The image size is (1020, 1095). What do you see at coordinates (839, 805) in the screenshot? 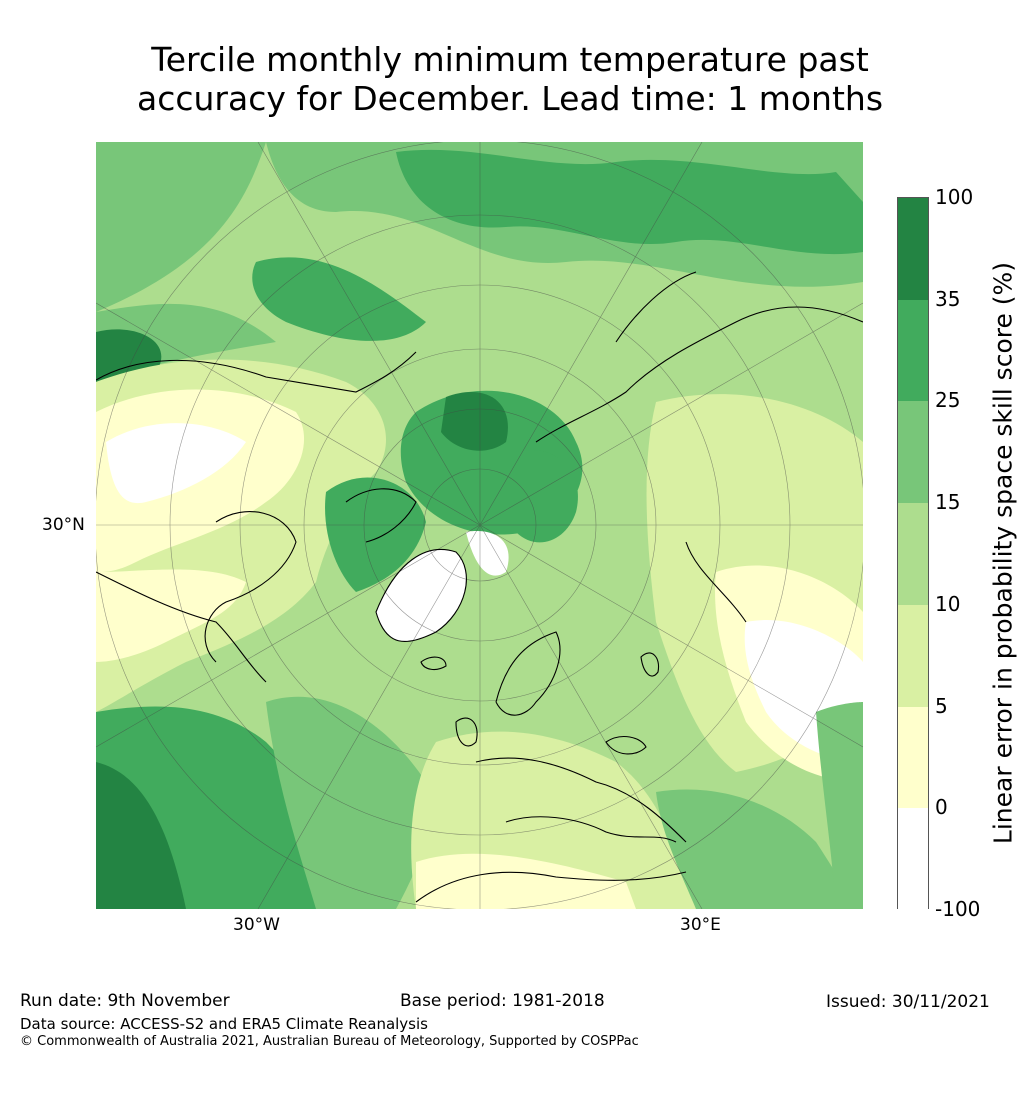
I see `region-east-edge` at bounding box center [839, 805].